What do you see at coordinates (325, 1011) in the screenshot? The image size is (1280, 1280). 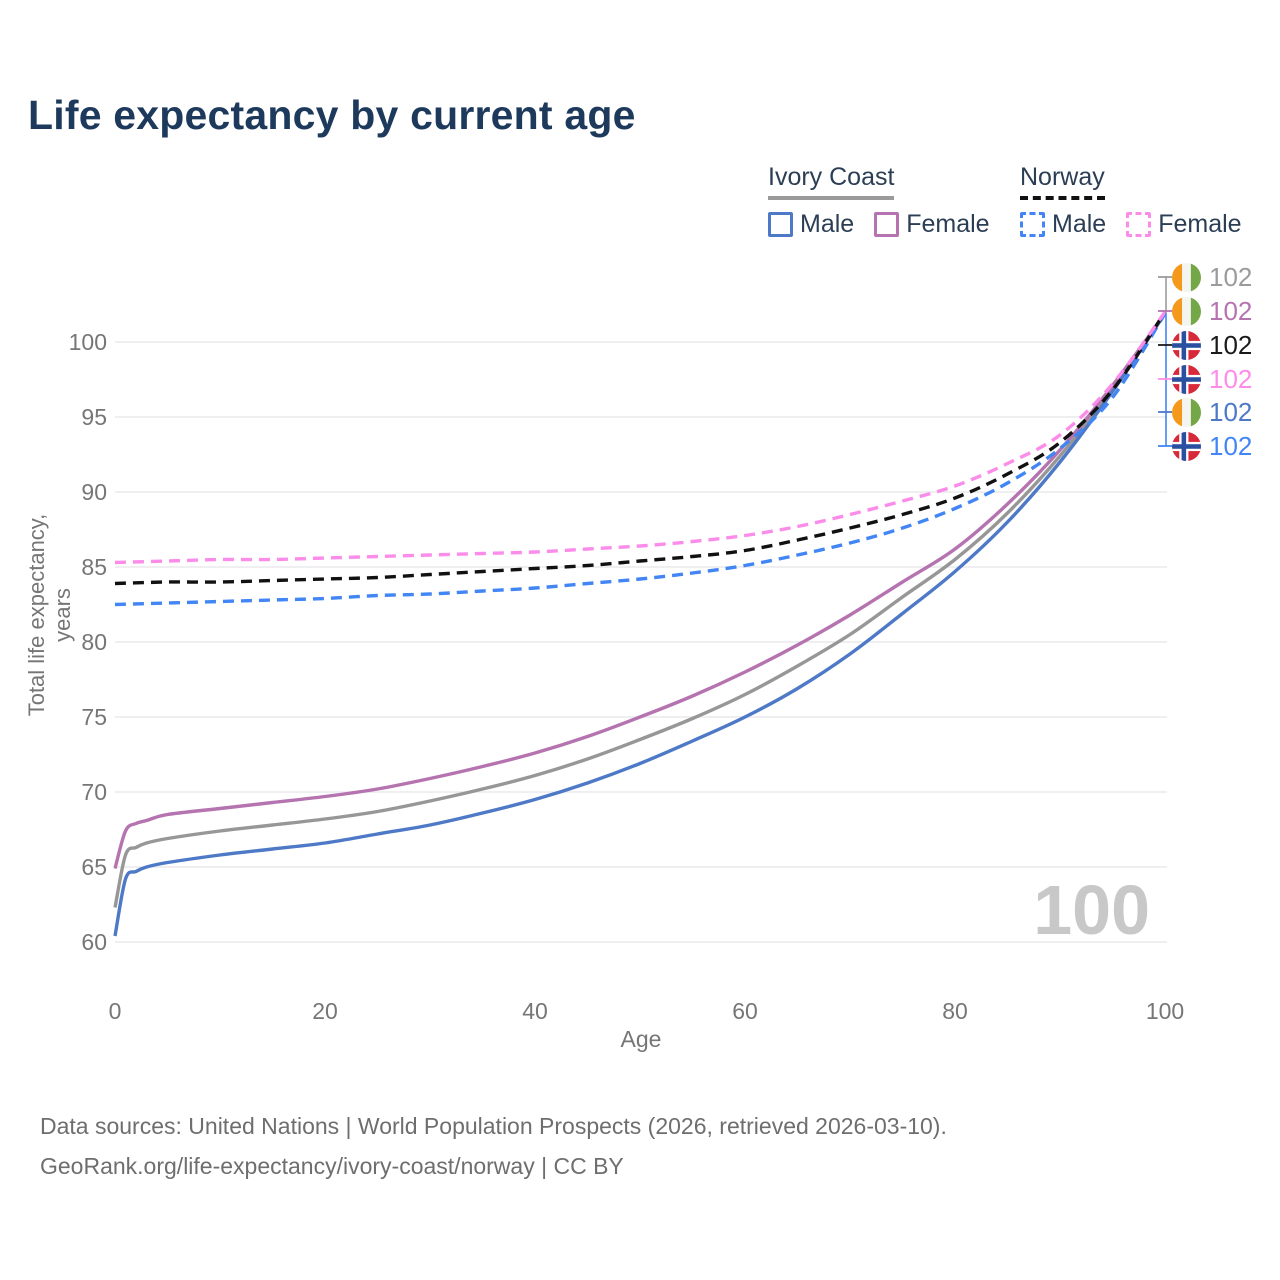 I see `x-tick-label-20: 20` at bounding box center [325, 1011].